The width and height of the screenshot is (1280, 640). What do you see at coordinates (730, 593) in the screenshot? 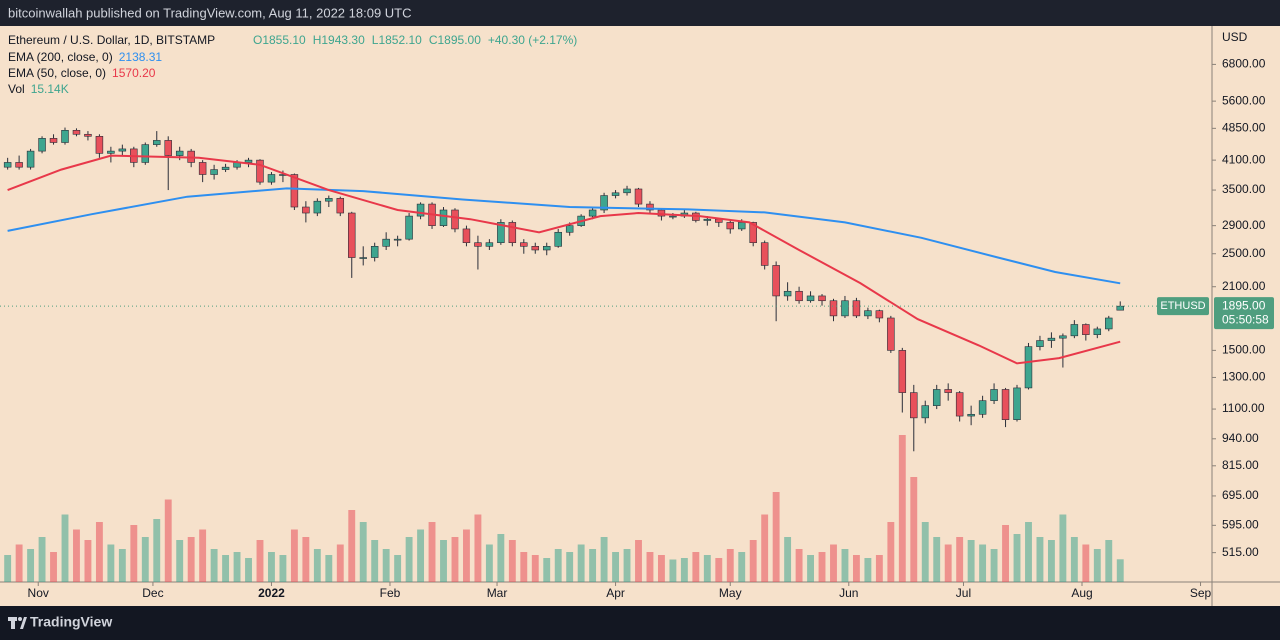
I see `x-tick-label: May` at bounding box center [730, 593].